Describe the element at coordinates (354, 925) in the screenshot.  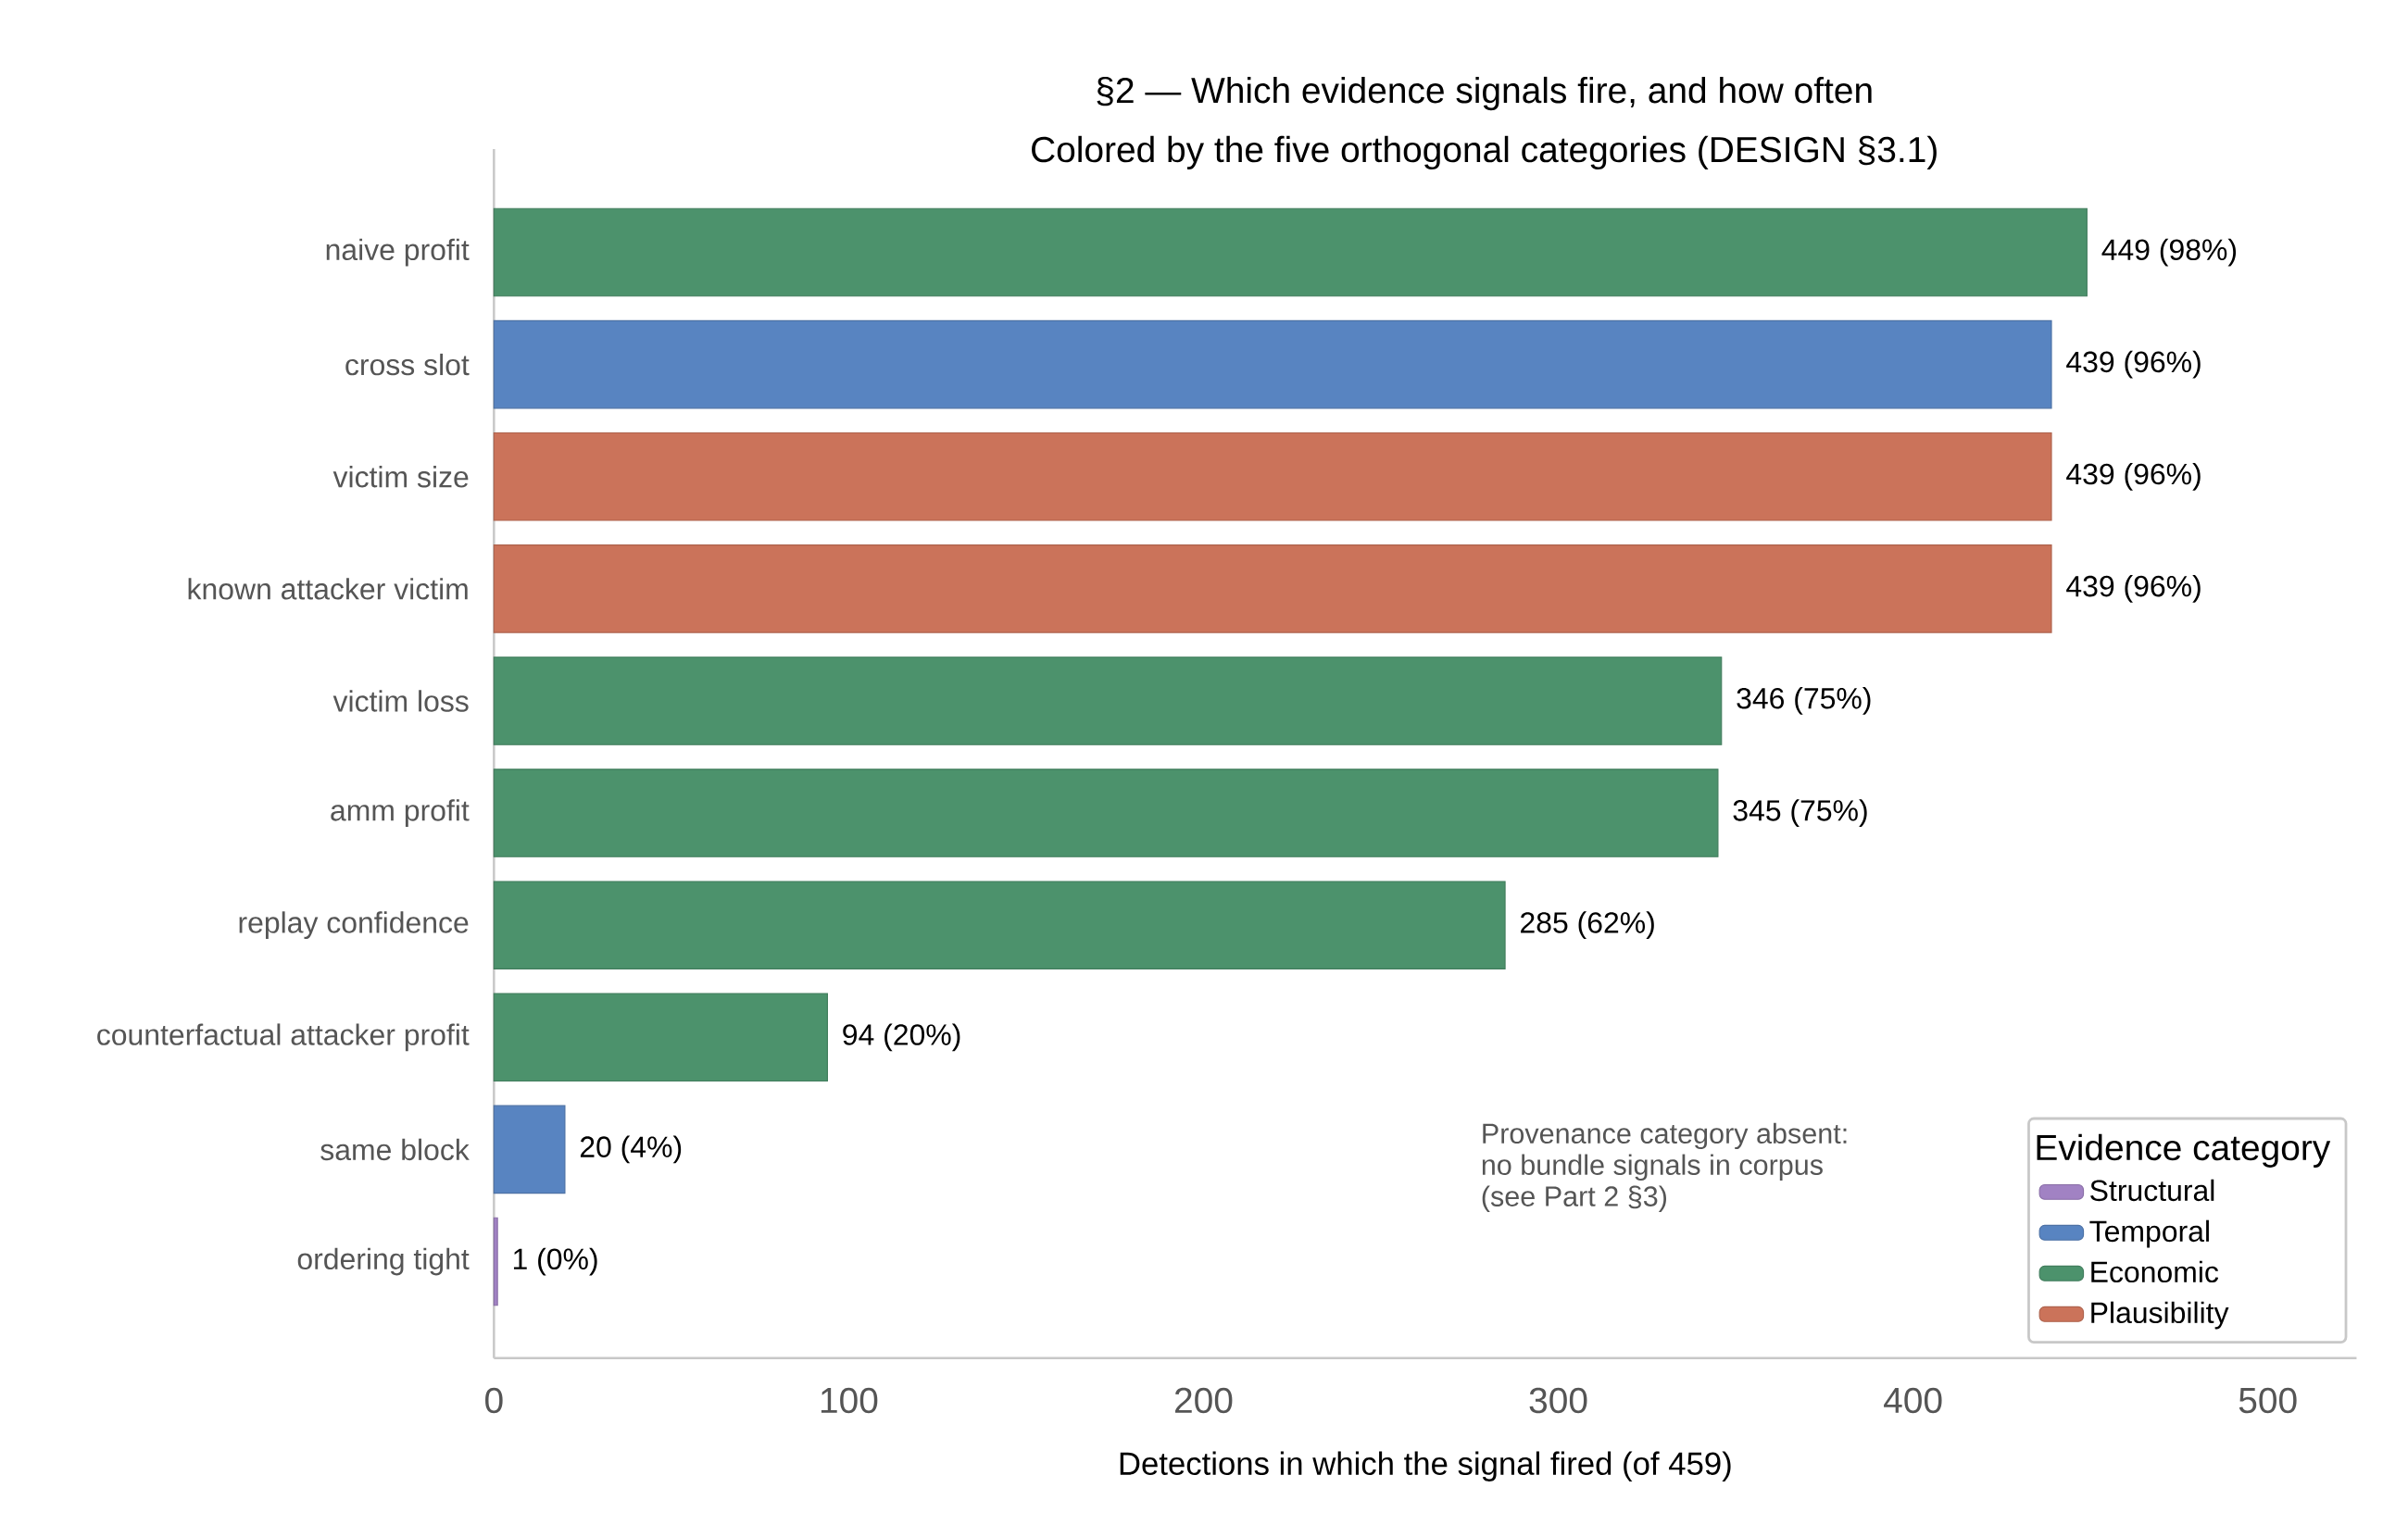
I see `y-tick-label: replay confidence` at that location.